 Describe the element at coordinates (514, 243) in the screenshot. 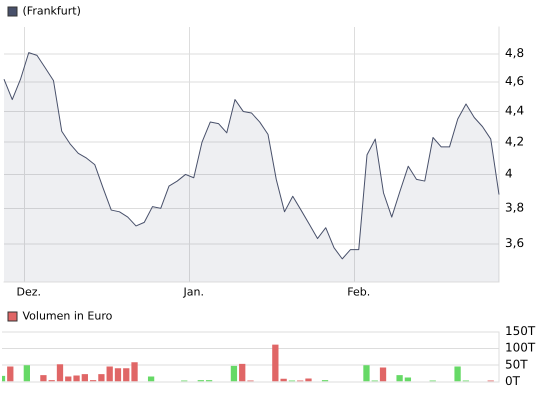

I see `y-tick-label: 3,6` at that location.